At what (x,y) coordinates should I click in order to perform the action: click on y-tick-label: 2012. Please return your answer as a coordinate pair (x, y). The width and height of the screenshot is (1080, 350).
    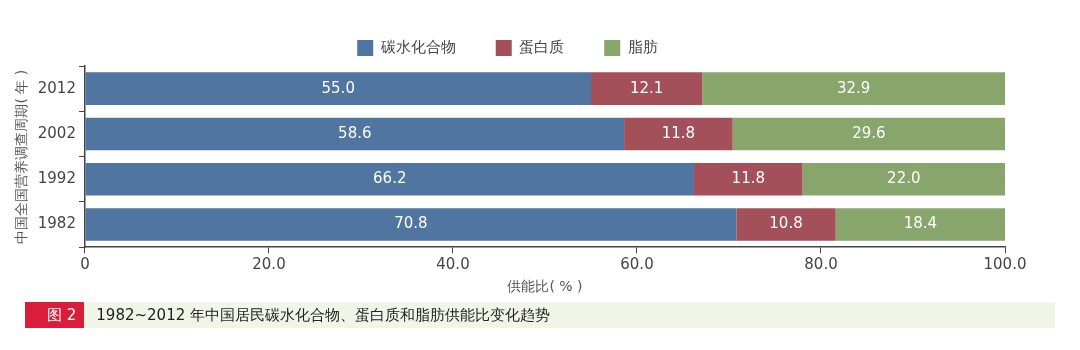
    Looking at the image, I should click on (56, 87).